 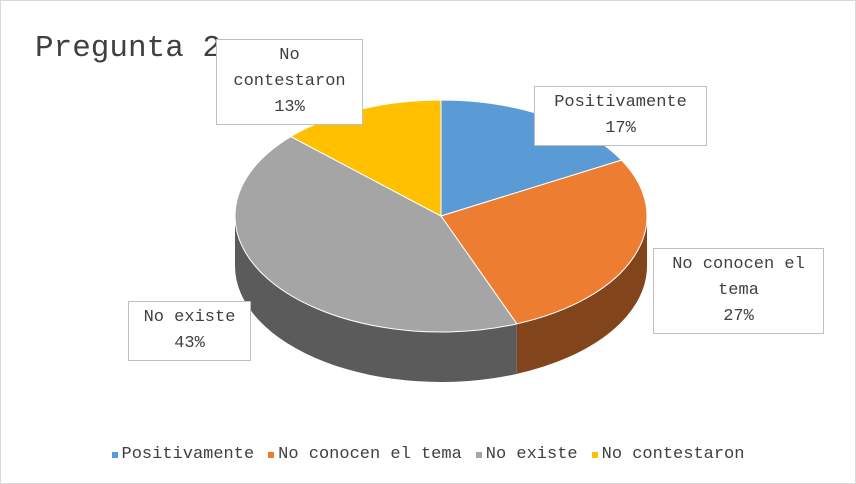 What do you see at coordinates (738, 316) in the screenshot?
I see `label-value: 27%` at bounding box center [738, 316].